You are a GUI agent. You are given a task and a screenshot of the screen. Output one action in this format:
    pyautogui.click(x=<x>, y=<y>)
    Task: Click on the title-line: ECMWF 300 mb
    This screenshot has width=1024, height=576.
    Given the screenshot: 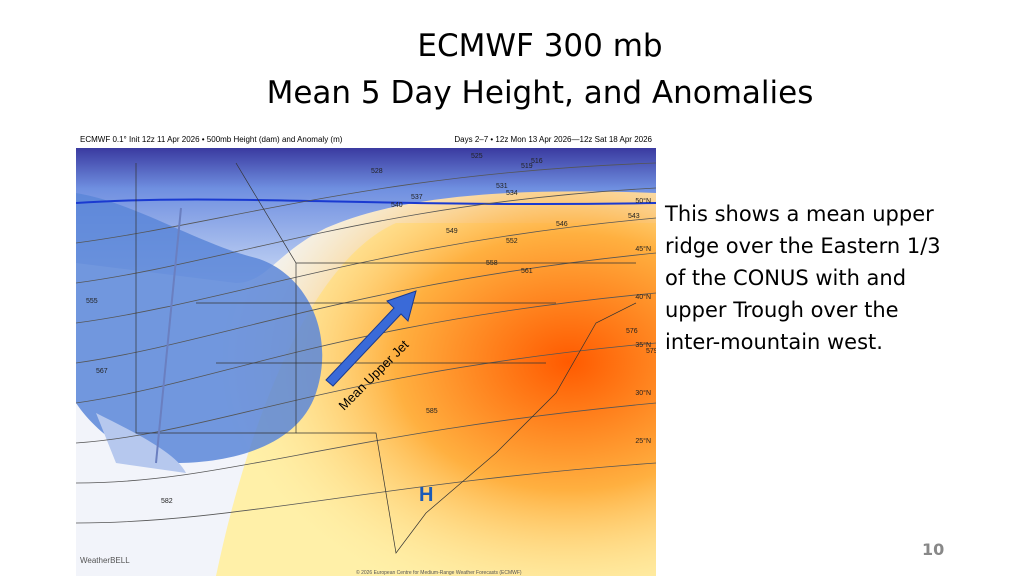 What is the action you would take?
    pyautogui.click(x=540, y=46)
    